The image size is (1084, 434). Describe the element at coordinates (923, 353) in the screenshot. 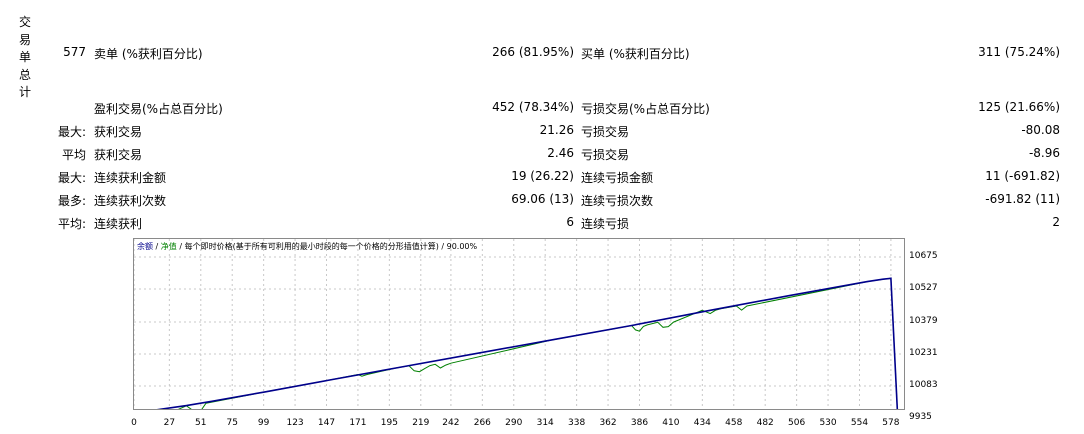

I see `y-tick-label: 10231` at that location.